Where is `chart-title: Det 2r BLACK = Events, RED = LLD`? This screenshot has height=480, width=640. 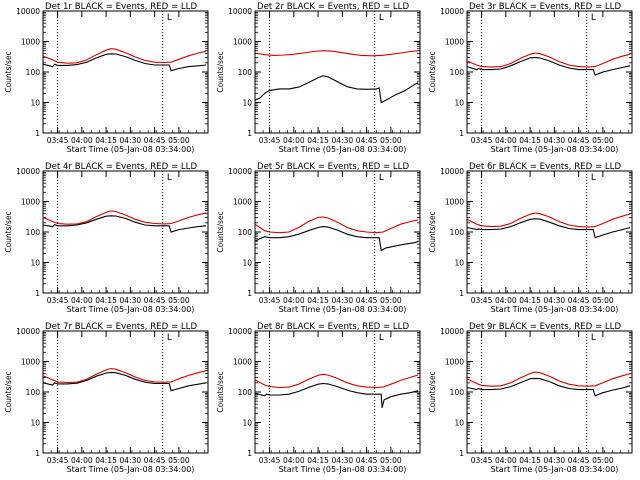 chart-title: Det 2r BLACK = Events, RED = LLD is located at coordinates (333, 7).